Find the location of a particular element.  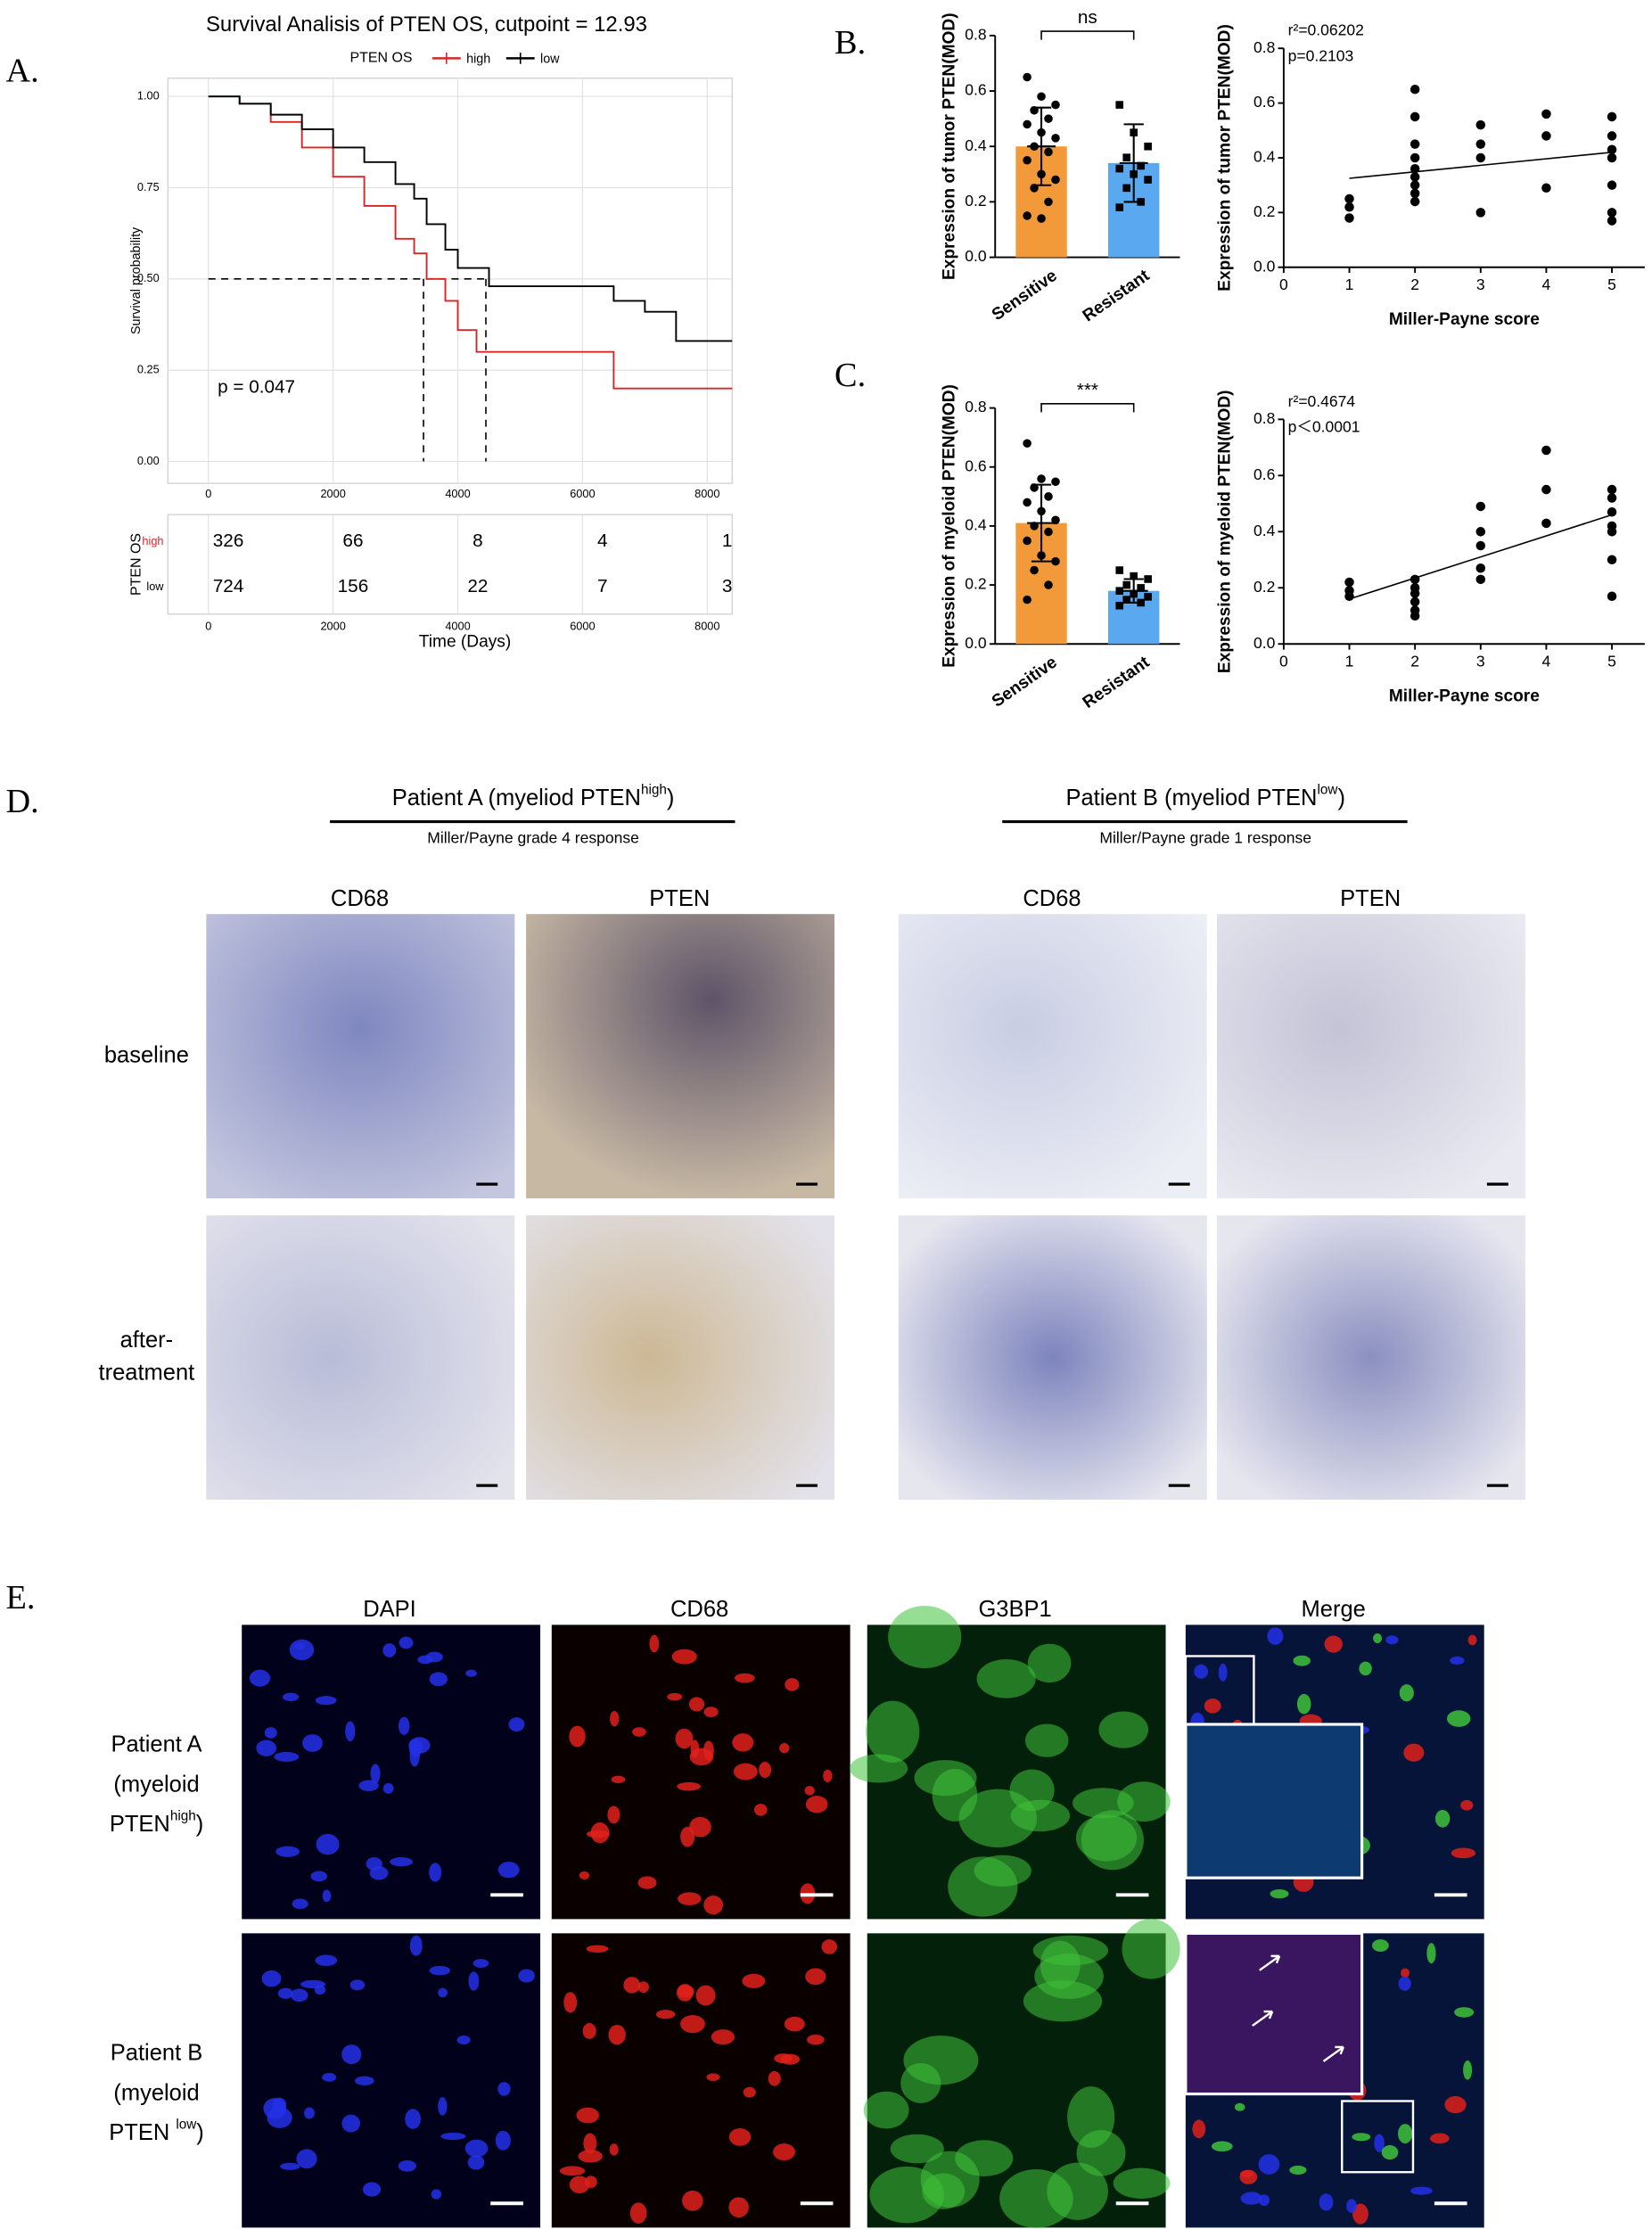

risk-table-title: PTEN OS is located at coordinates (136, 564).